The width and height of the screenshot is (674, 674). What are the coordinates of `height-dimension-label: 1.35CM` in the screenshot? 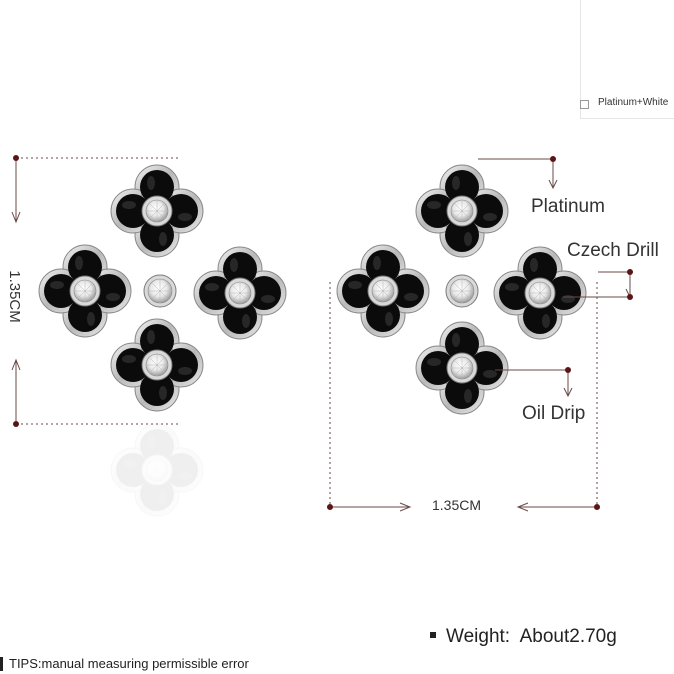 It's located at (14, 296).